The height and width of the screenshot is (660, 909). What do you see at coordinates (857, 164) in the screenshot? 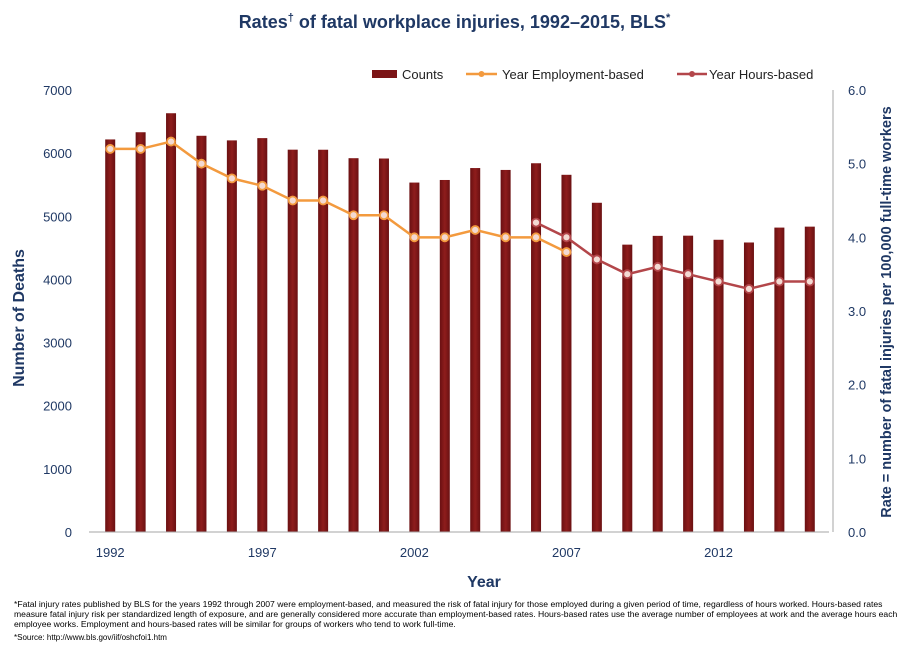
I see `y2-tick-label: 5.0` at bounding box center [857, 164].